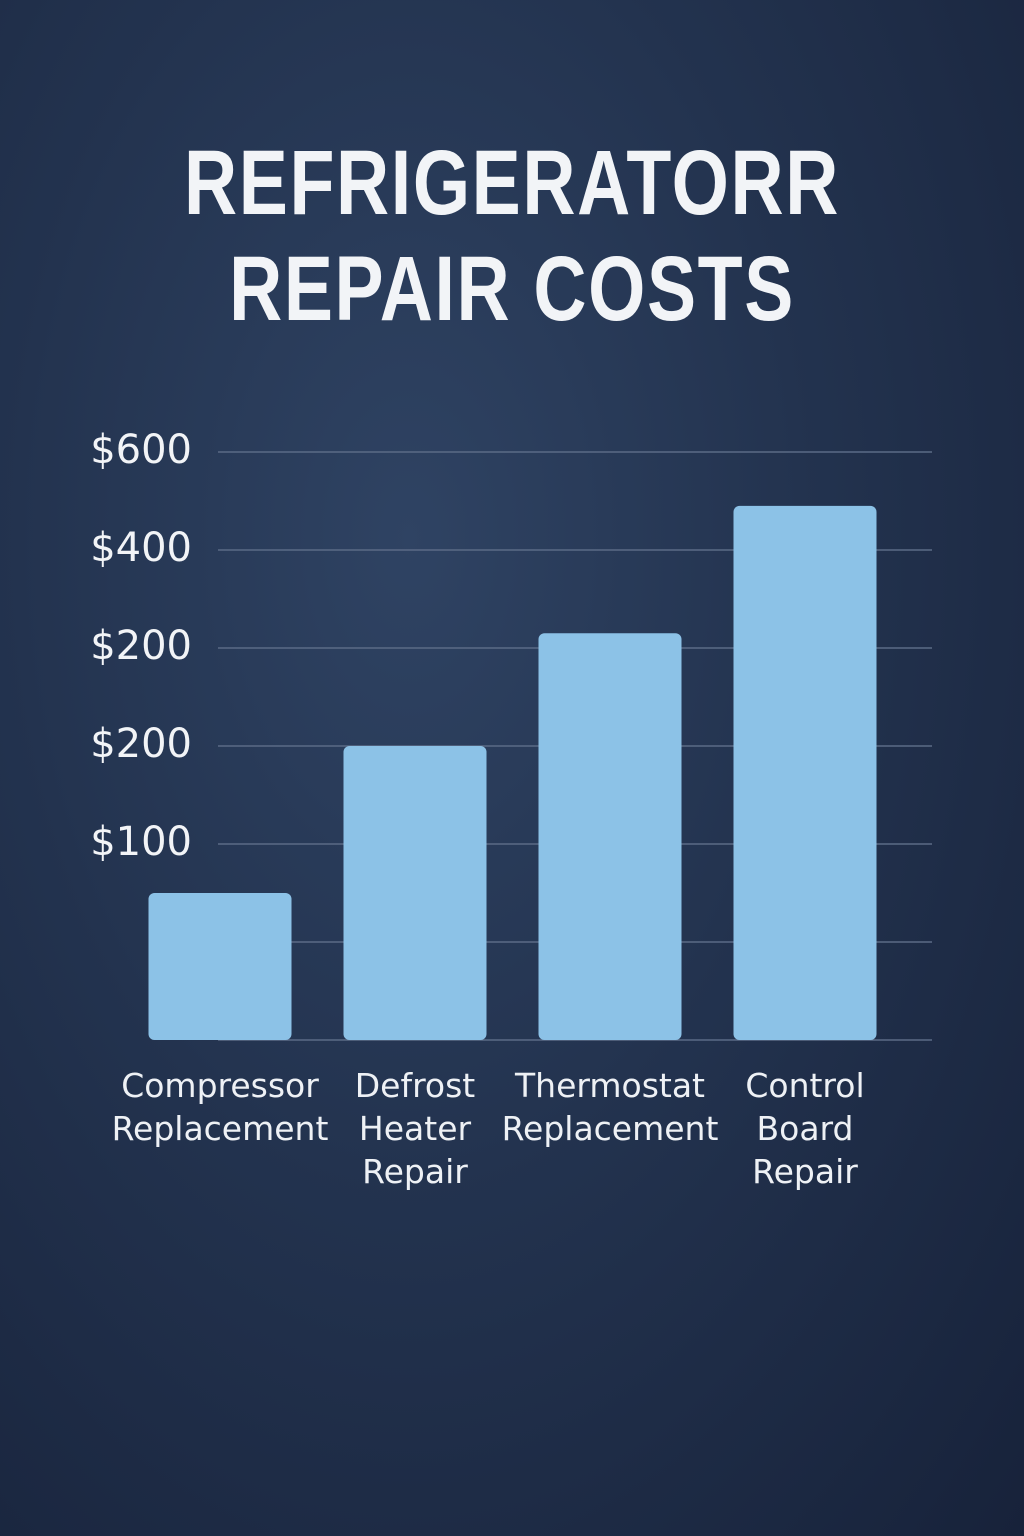 This screenshot has width=1024, height=1536. What do you see at coordinates (415, 1128) in the screenshot?
I see `x-tick-label: Defrost Heater Repair` at bounding box center [415, 1128].